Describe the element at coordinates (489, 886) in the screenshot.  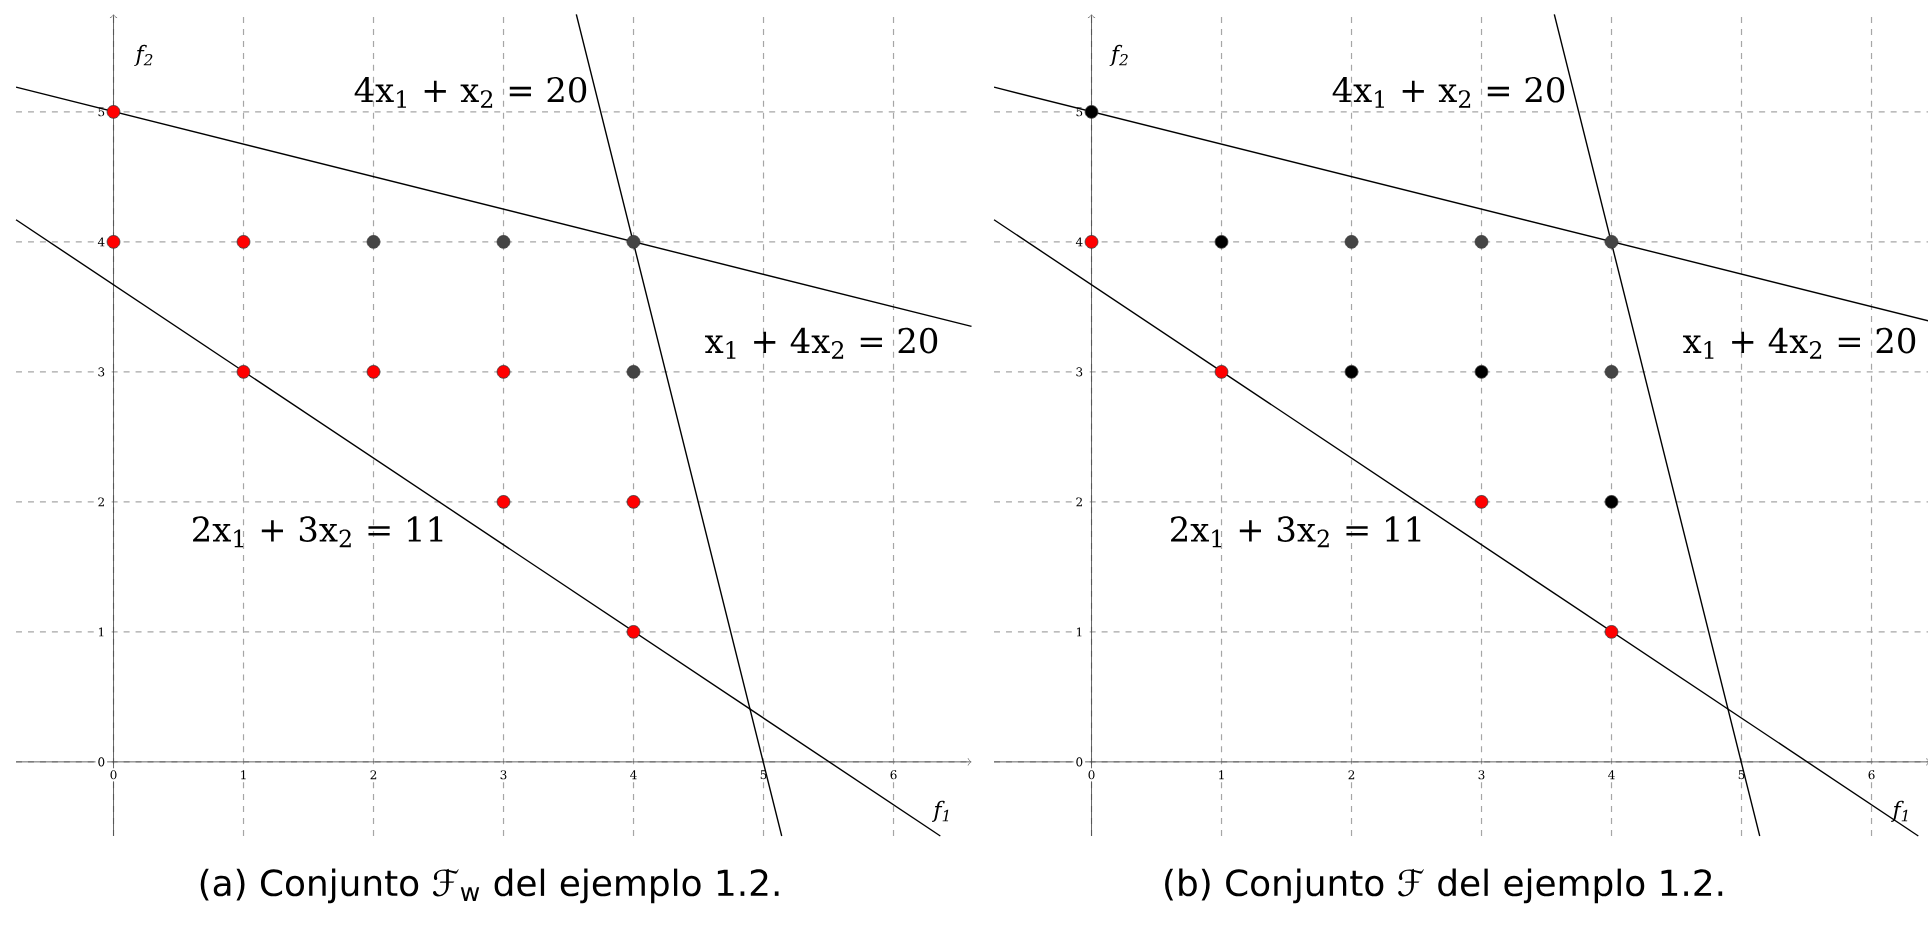
I see `text: (a) Conjunto ℱ$_{w}$ del ejemplo 1.2.` at that location.